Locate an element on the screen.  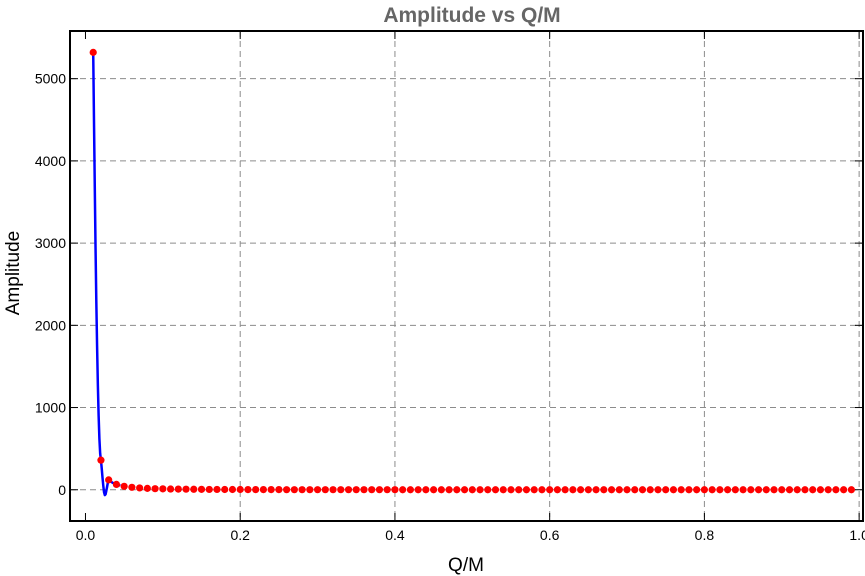
y-axis-label: Amplitude is located at coordinates (13, 273).